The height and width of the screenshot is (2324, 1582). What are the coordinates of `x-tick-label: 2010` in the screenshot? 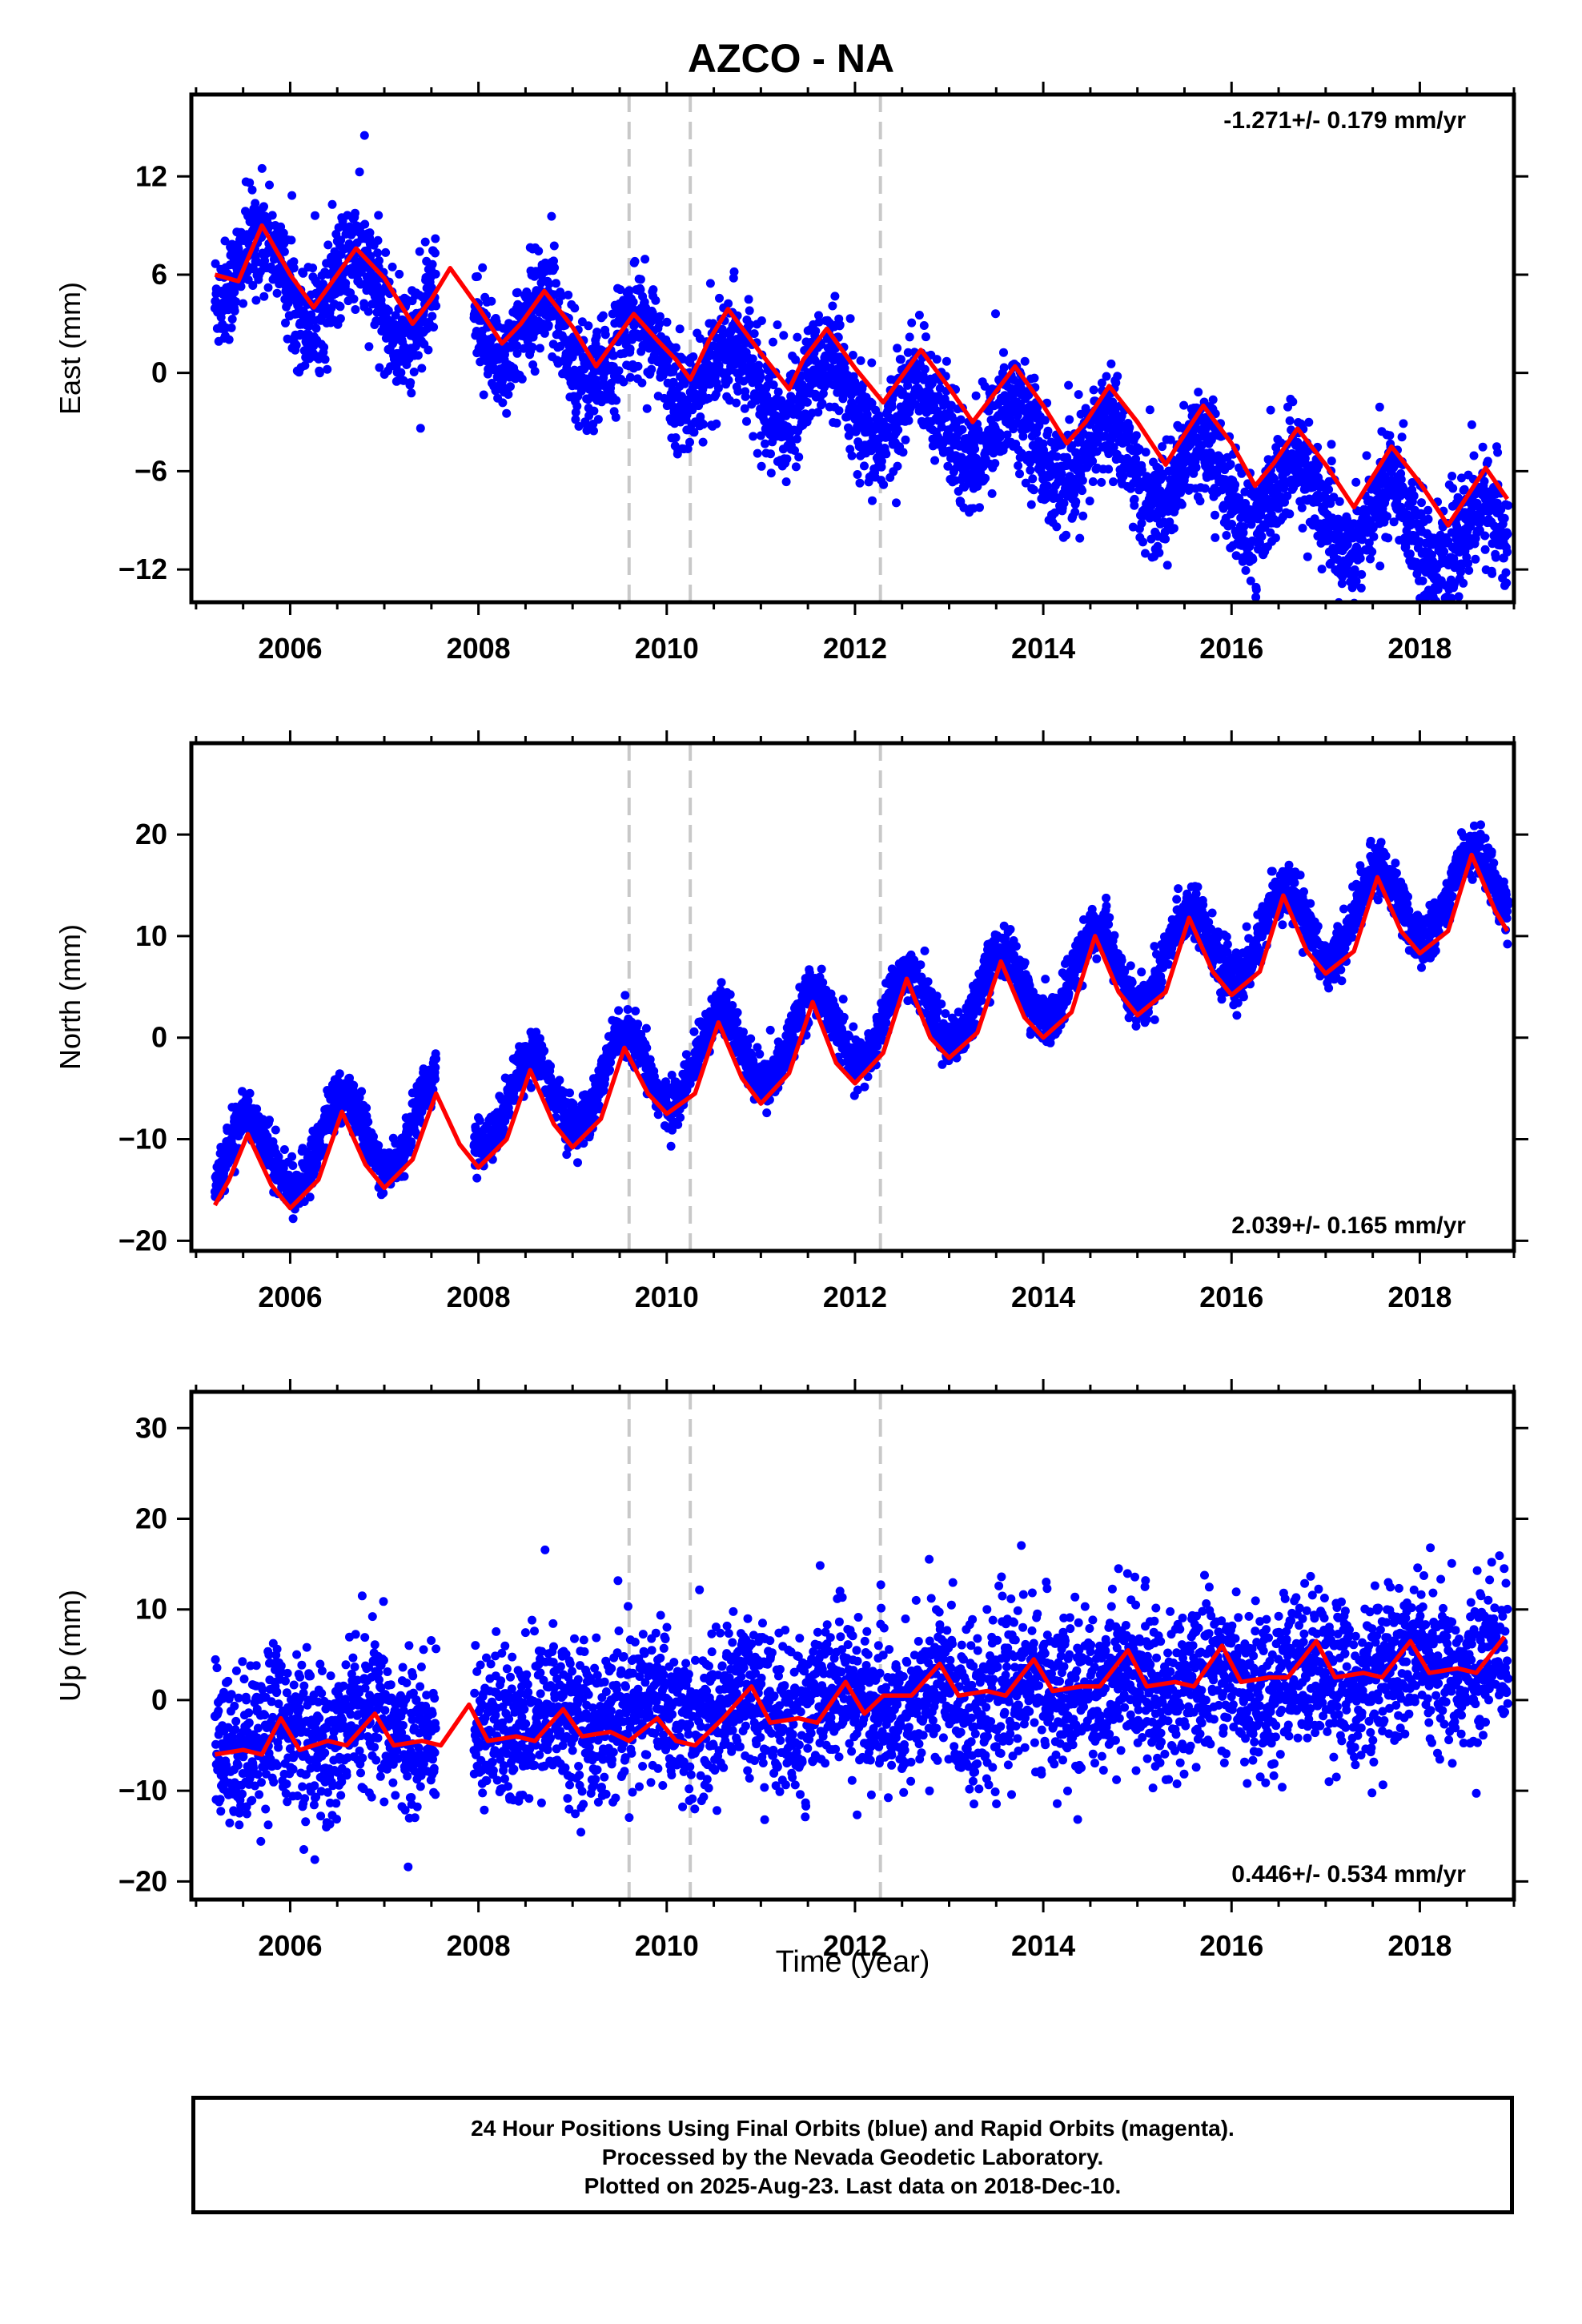 It's located at (667, 648).